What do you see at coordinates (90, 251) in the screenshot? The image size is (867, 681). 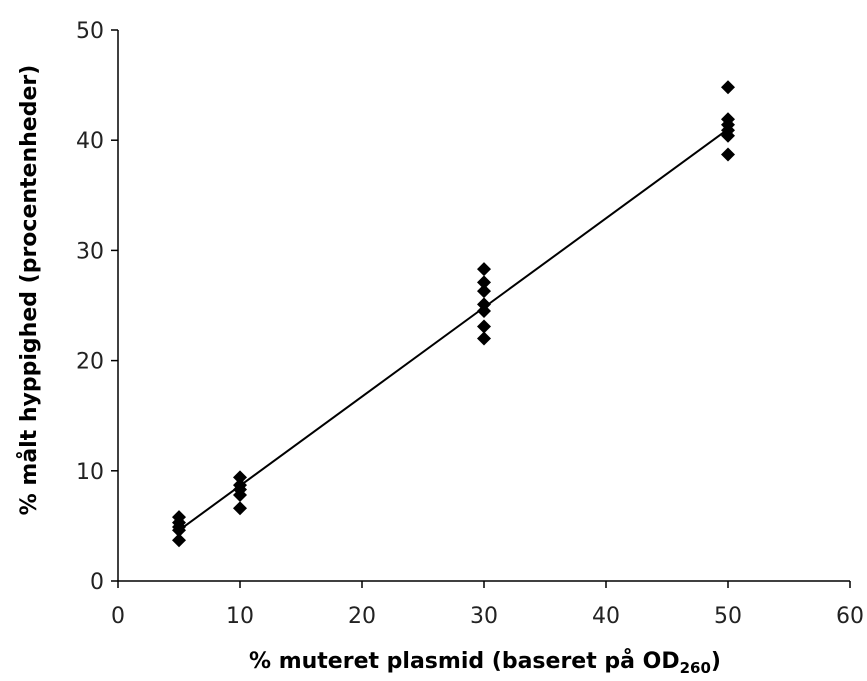 I see `y-tick-label: 30` at bounding box center [90, 251].